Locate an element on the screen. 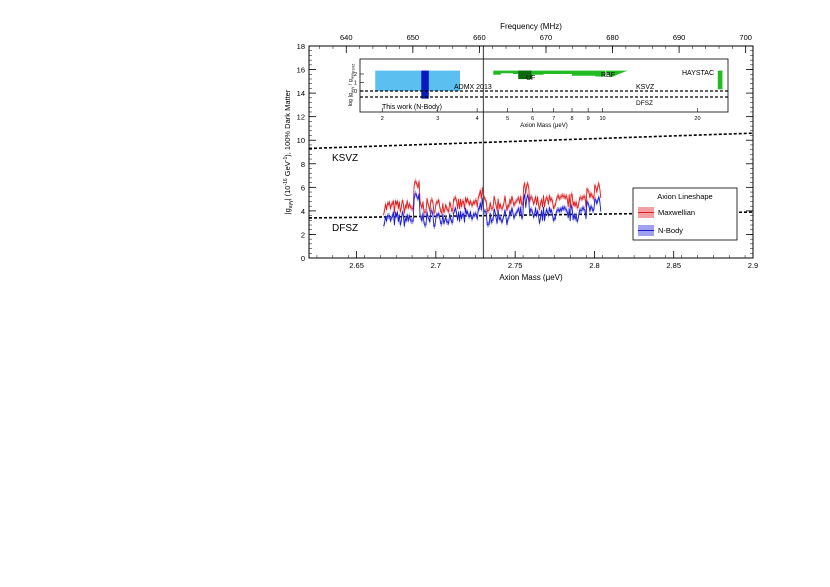  inset-frame is located at coordinates (544, 85).